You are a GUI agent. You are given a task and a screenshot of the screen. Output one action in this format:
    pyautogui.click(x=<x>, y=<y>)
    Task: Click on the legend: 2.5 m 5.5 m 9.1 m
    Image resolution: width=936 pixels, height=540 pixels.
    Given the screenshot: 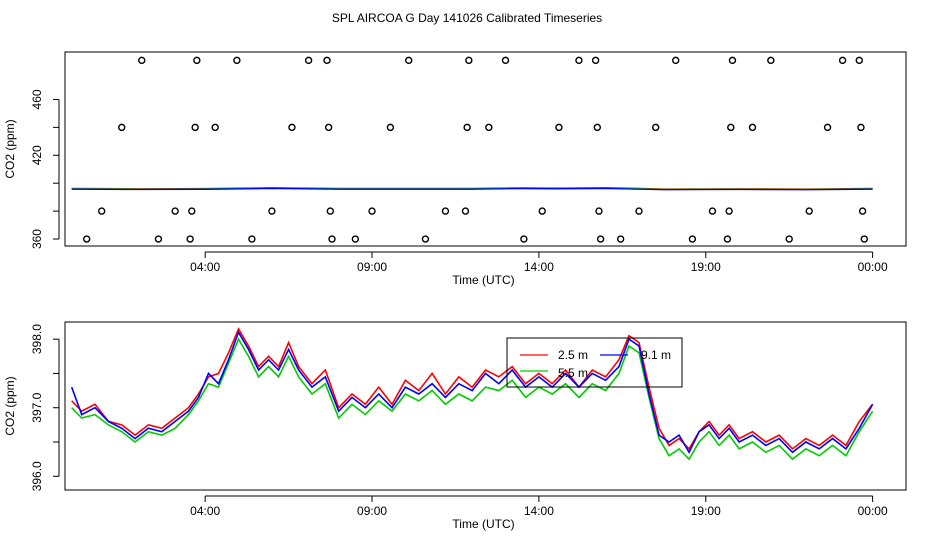 What is the action you would take?
    pyautogui.click(x=594, y=362)
    